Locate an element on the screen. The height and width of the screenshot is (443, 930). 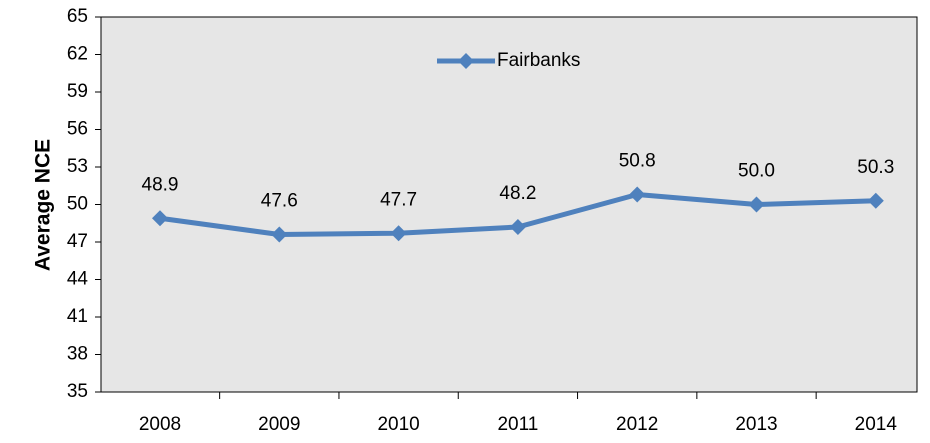
data-label: 48.9 is located at coordinates (160, 184).